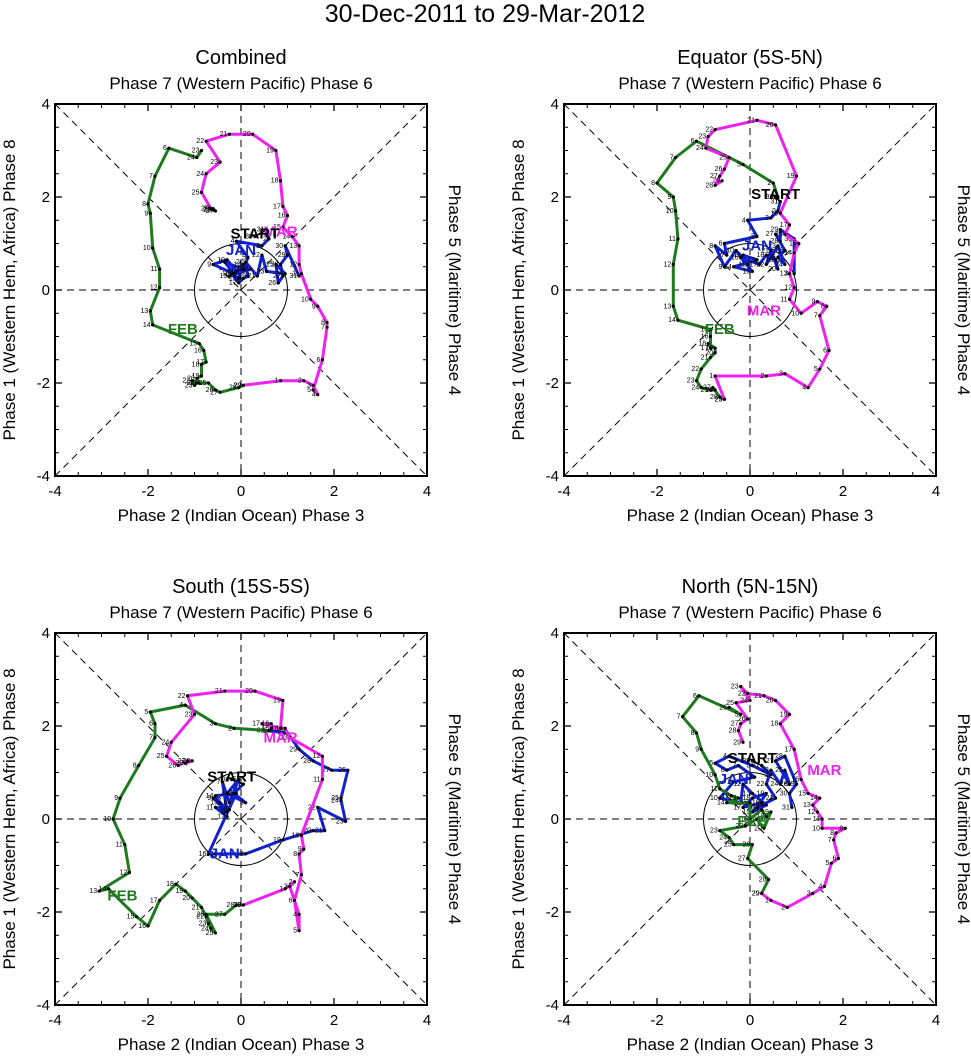  What do you see at coordinates (241, 587) in the screenshot?
I see `panel-title: South (15S-5S)` at bounding box center [241, 587].